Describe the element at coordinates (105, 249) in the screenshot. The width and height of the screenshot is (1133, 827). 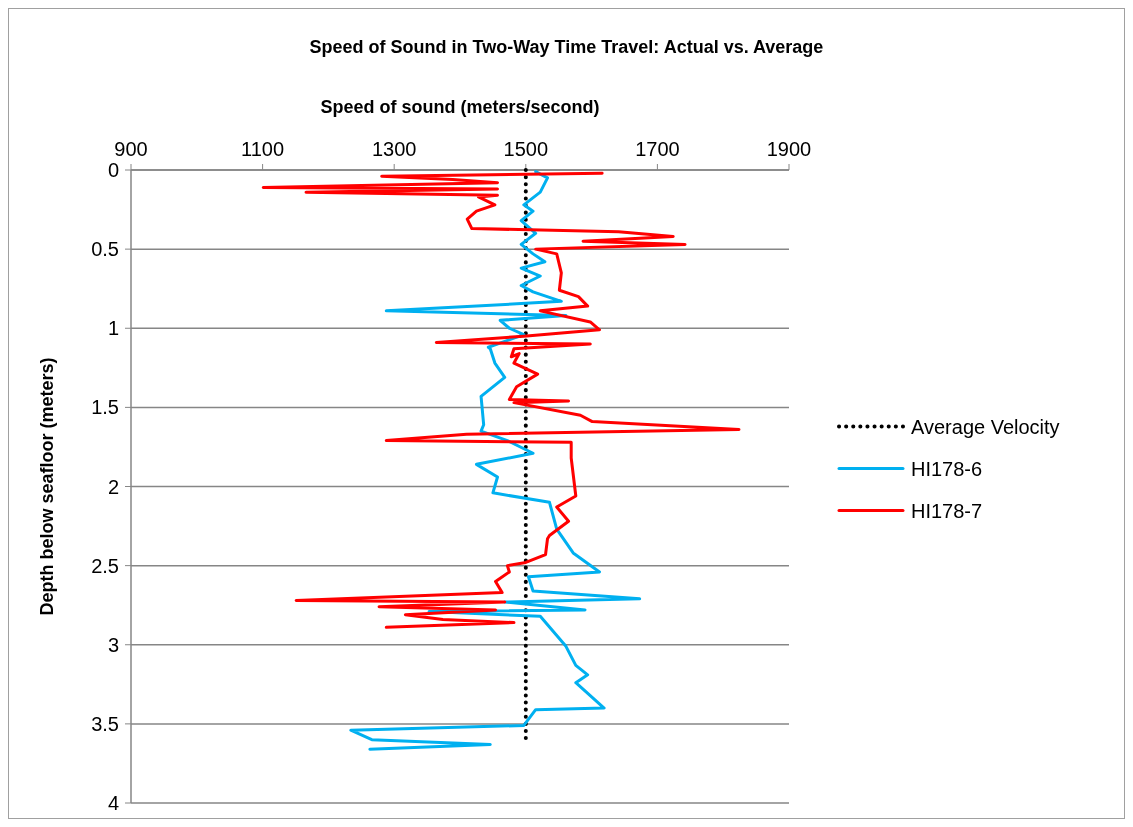
I see `y-tick-label: 0.5` at that location.